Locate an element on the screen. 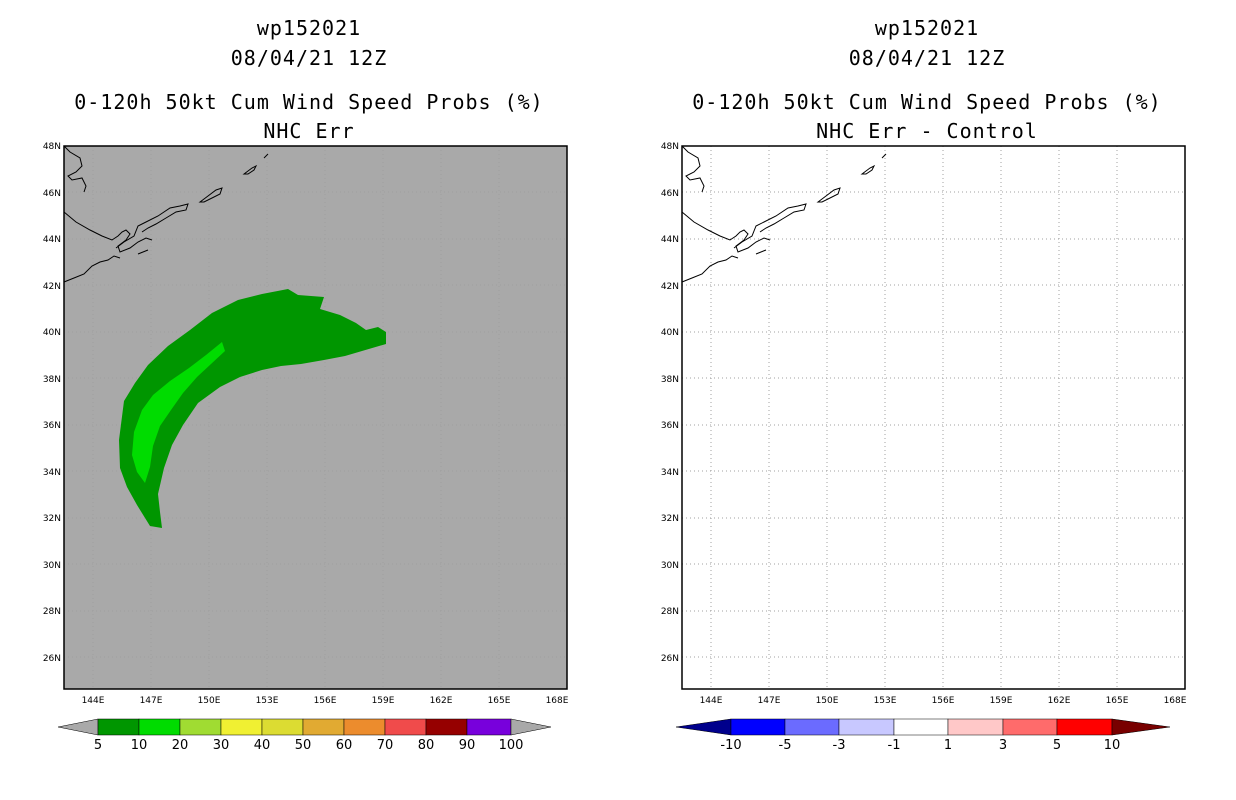 This screenshot has height=800, width=1236. colorbar-label: 70 is located at coordinates (385, 745).